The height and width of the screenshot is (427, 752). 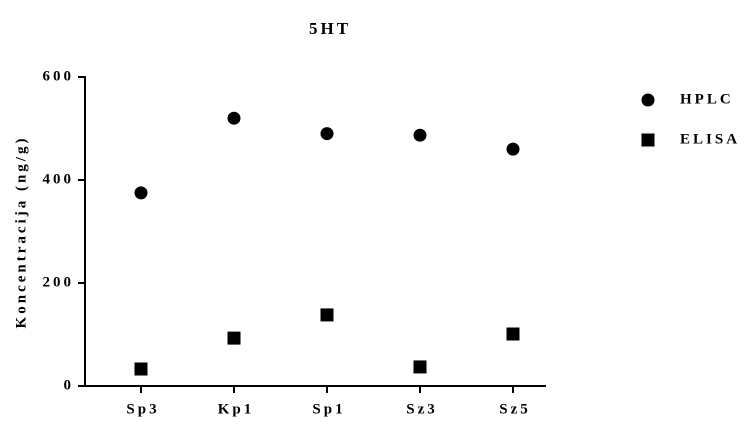 I want to click on x-tick-label: Sz3, so click(x=422, y=409).